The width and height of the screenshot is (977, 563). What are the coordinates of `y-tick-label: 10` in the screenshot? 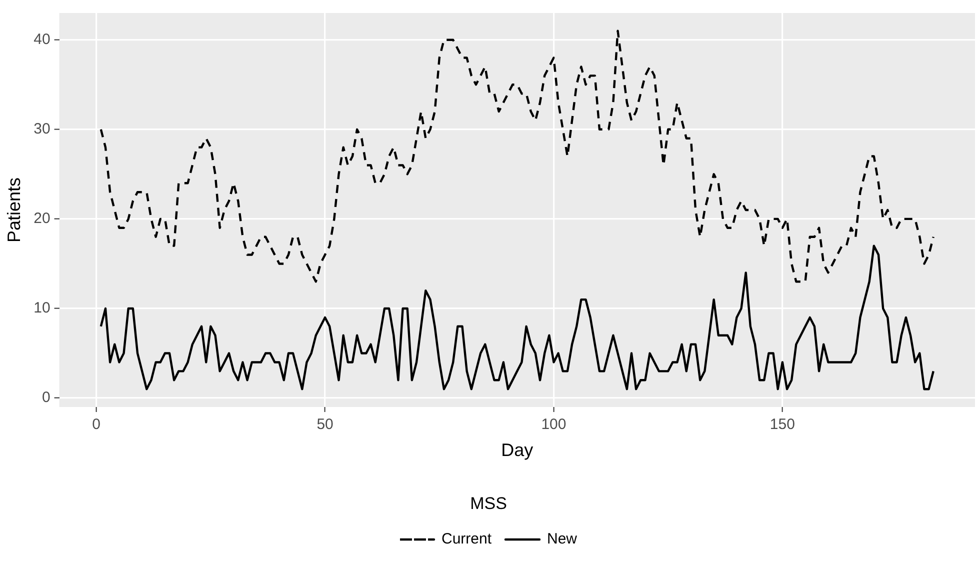 It's located at (42, 308).